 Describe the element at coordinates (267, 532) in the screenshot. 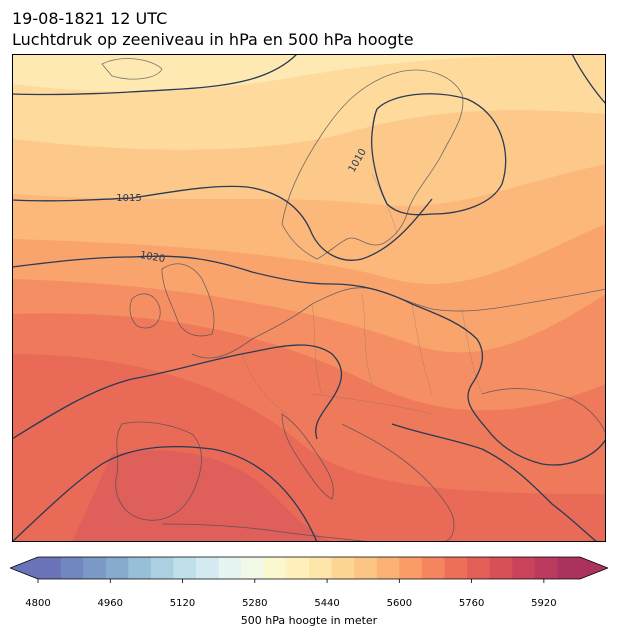

I see `coast-mediterranean` at that location.